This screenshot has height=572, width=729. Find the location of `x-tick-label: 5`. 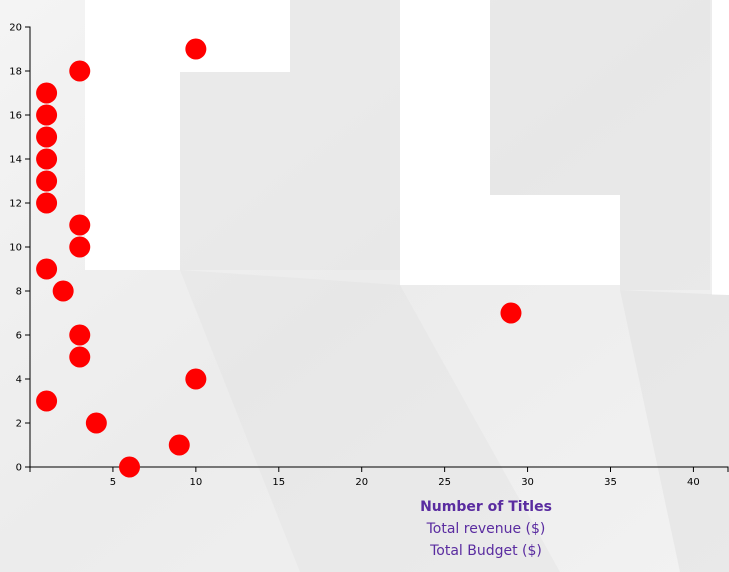

x-tick-label: 5 is located at coordinates (113, 482).